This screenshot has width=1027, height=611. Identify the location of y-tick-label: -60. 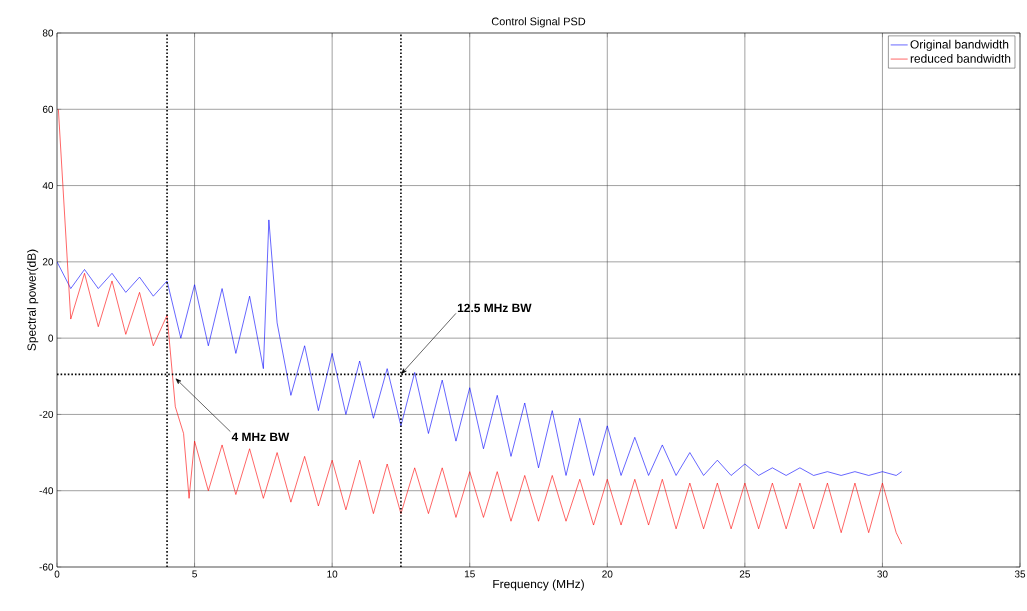
(46, 567).